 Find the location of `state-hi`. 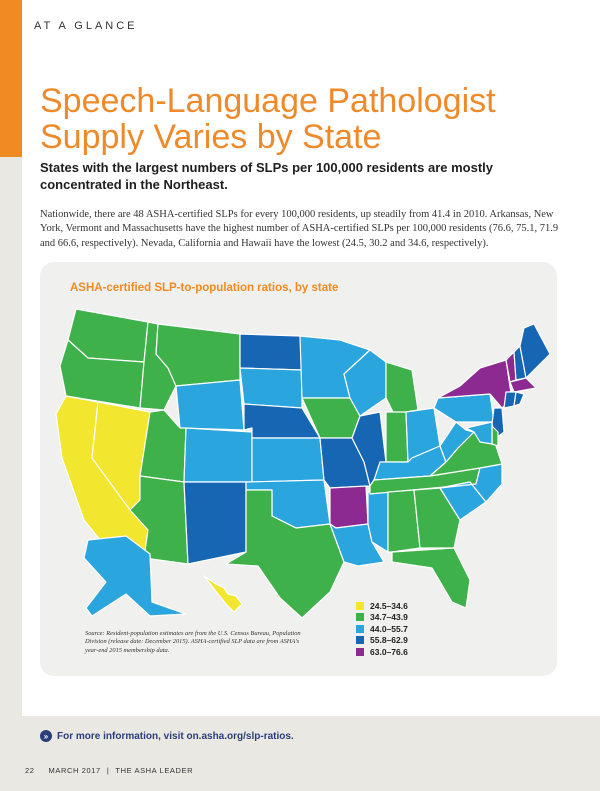

state-hi is located at coordinates (223, 594).